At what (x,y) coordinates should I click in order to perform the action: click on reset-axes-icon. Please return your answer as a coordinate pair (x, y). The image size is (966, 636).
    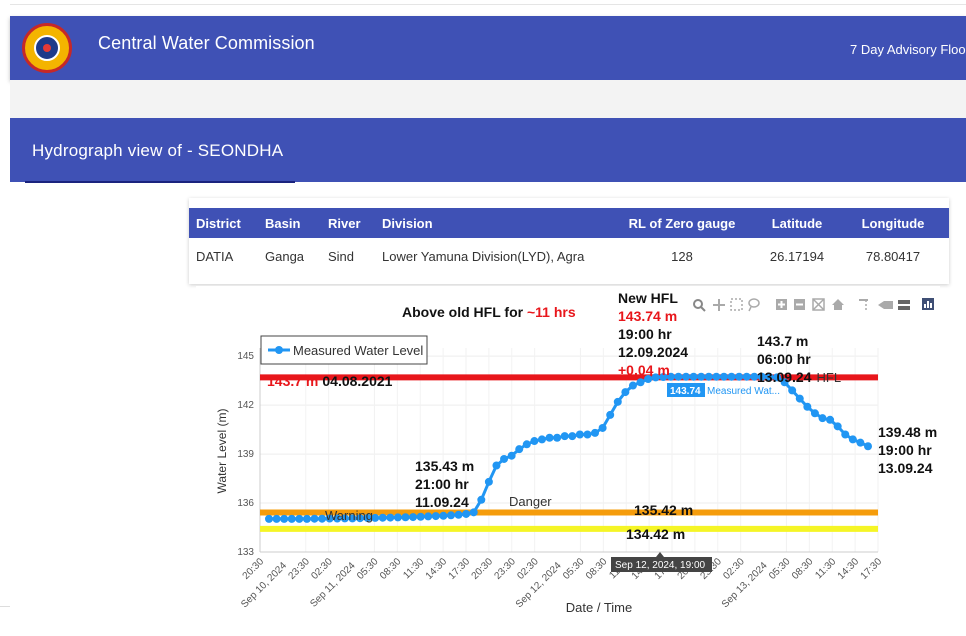
    Looking at the image, I should click on (838, 304).